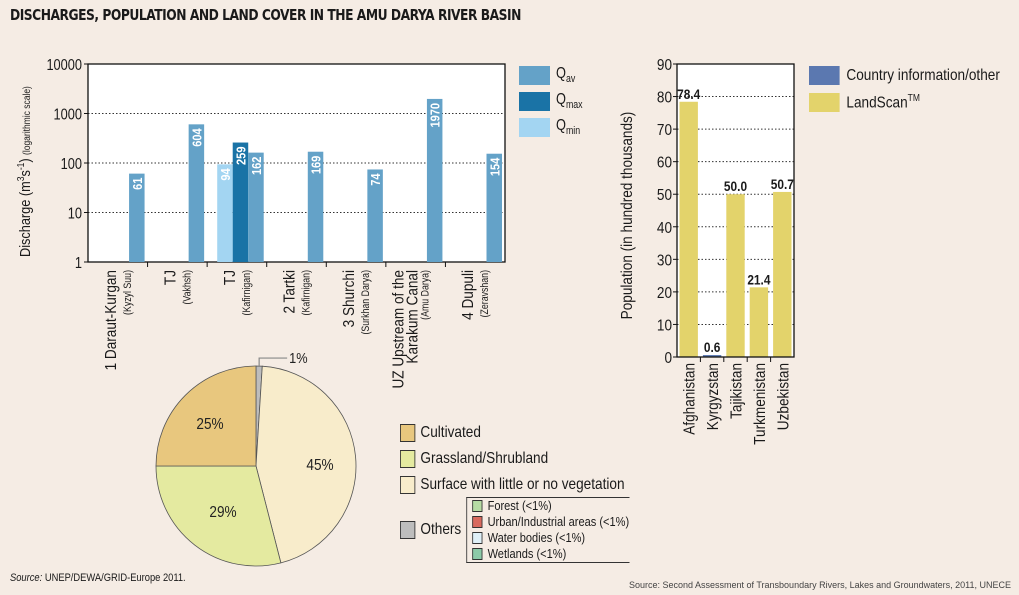 This screenshot has height=595, width=1019. I want to click on discharge-category-label: Karakum Canal, so click(413, 317).